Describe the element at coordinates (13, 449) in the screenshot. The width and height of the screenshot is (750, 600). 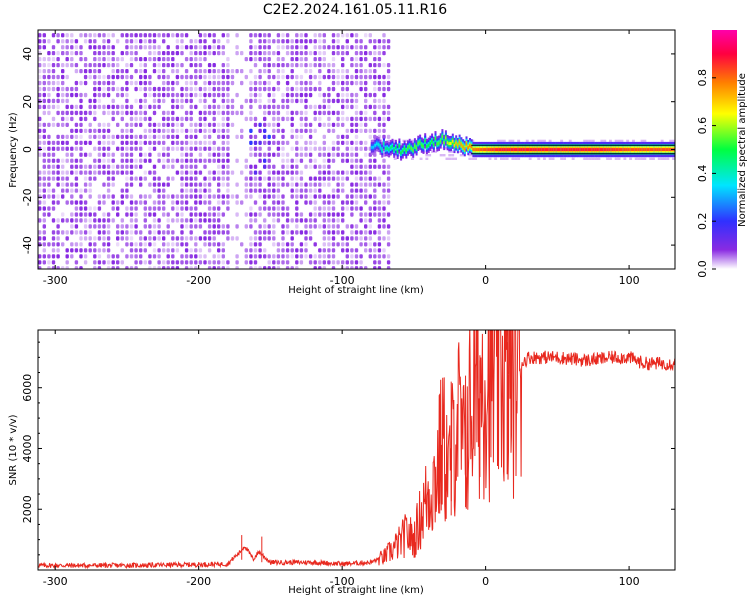
I see `snr-y-axis-label: SNR (10 * v/v)` at that location.